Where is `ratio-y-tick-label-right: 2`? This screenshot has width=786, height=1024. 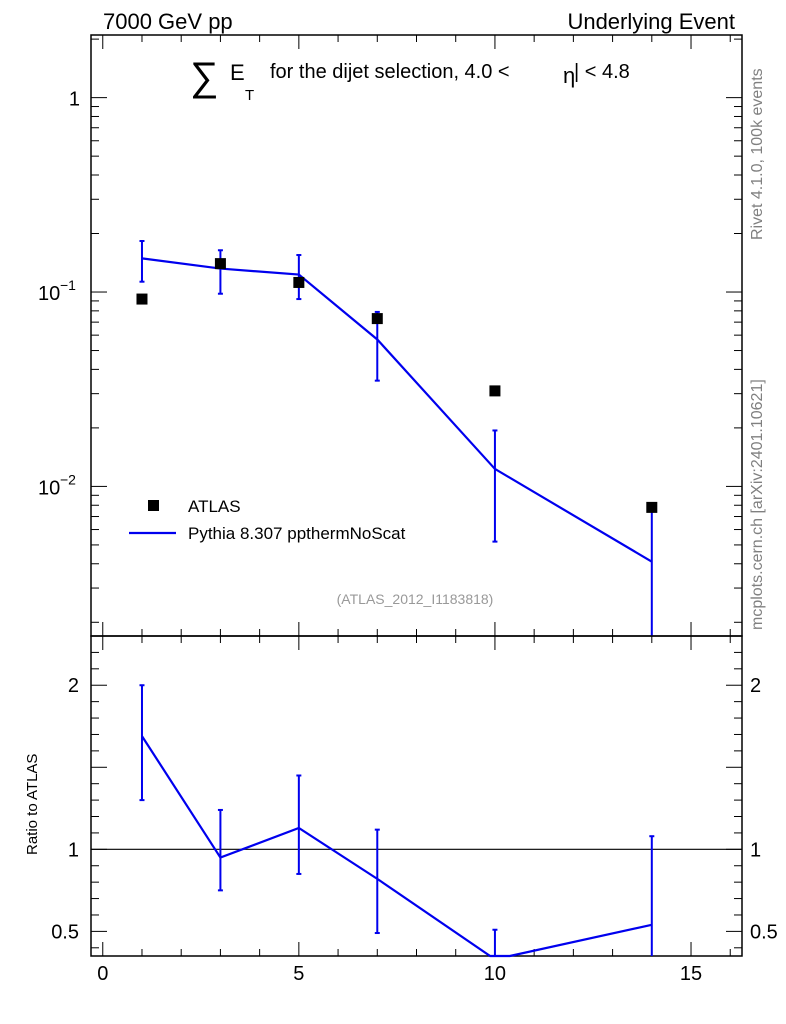 ratio-y-tick-label-right: 2 is located at coordinates (755, 686).